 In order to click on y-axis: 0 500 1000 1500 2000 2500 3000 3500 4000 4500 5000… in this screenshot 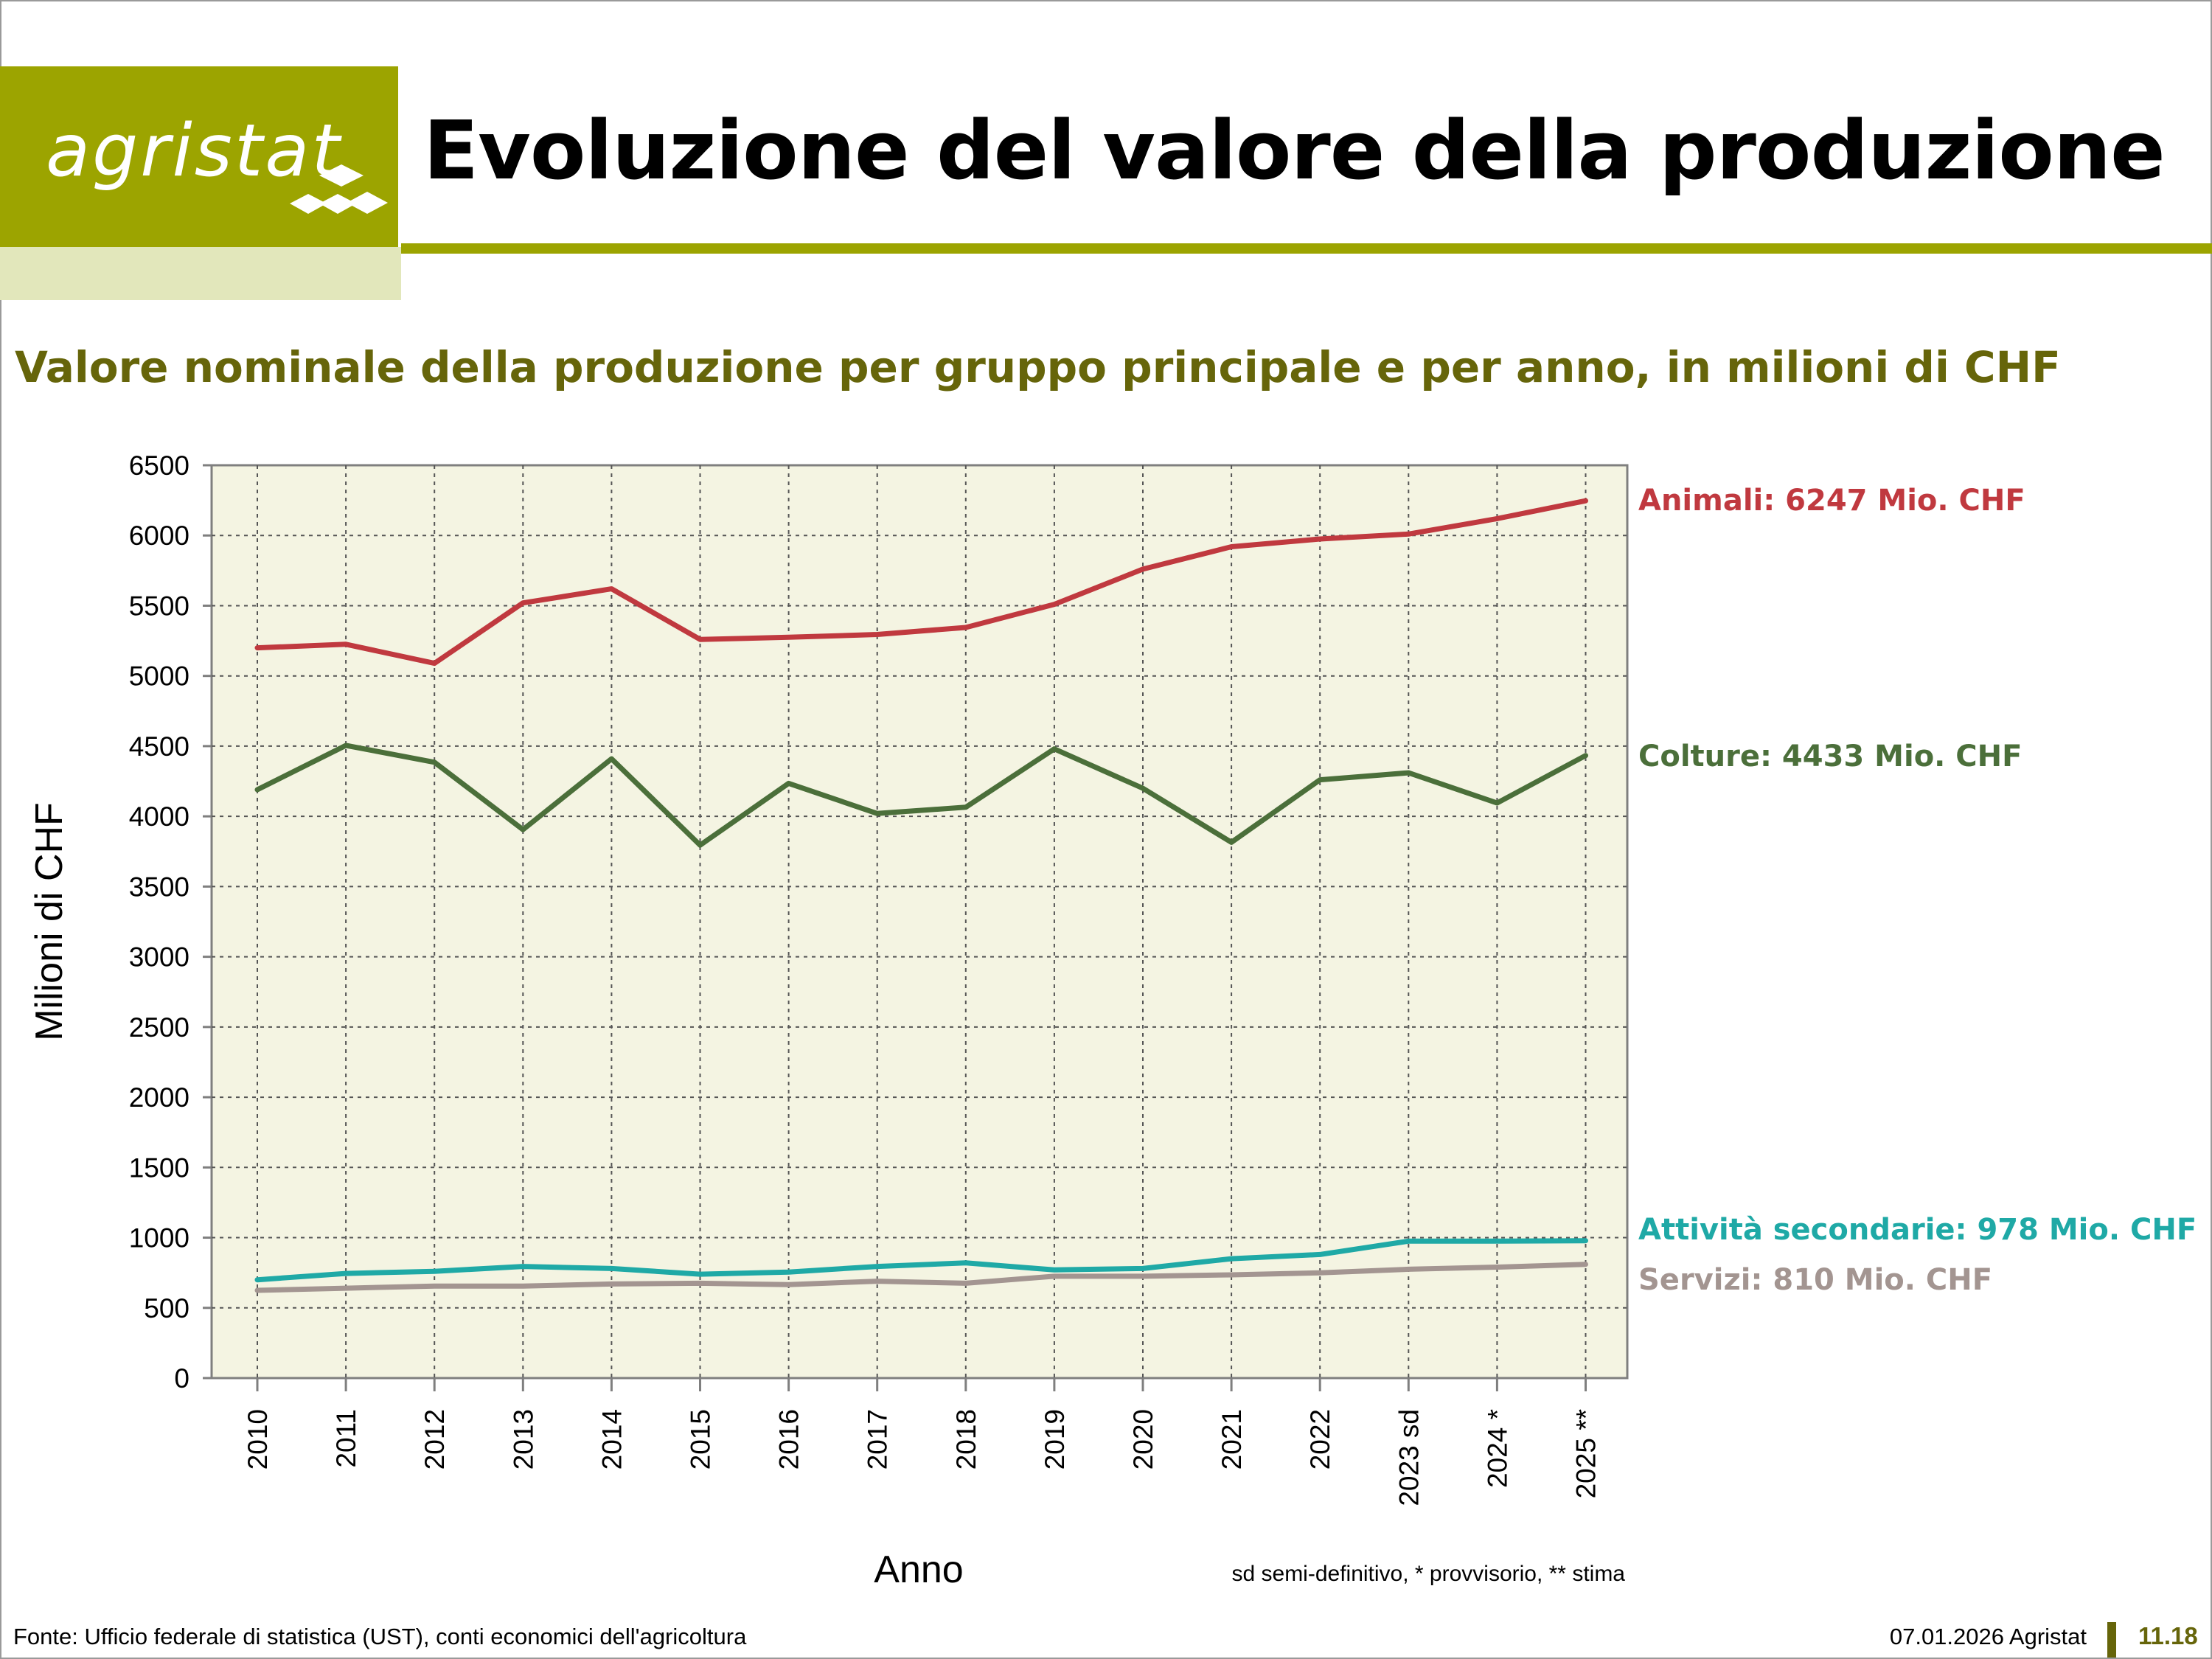, I will do `click(170, 922)`.